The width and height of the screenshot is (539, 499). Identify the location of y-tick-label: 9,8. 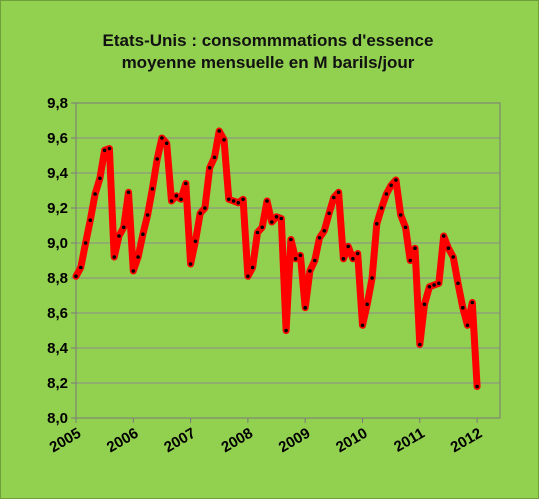
(57, 103).